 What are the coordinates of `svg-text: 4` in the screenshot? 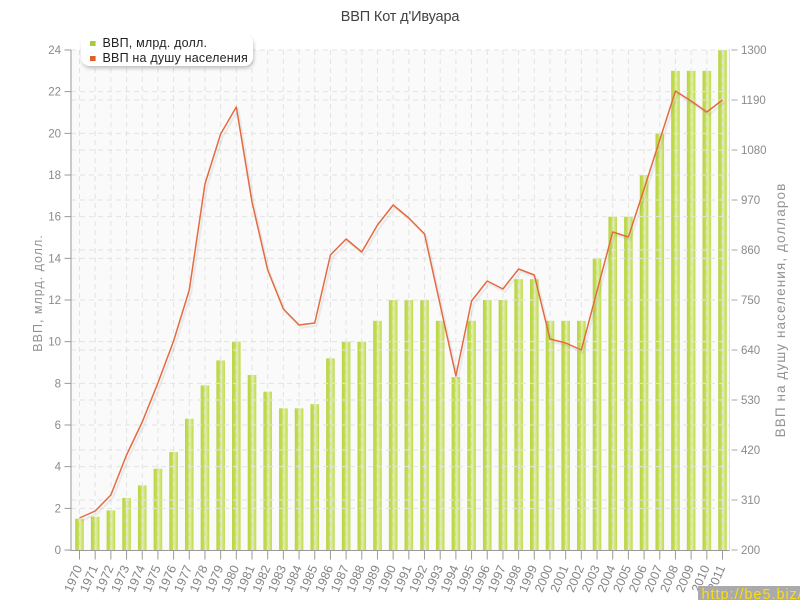 It's located at (58, 468).